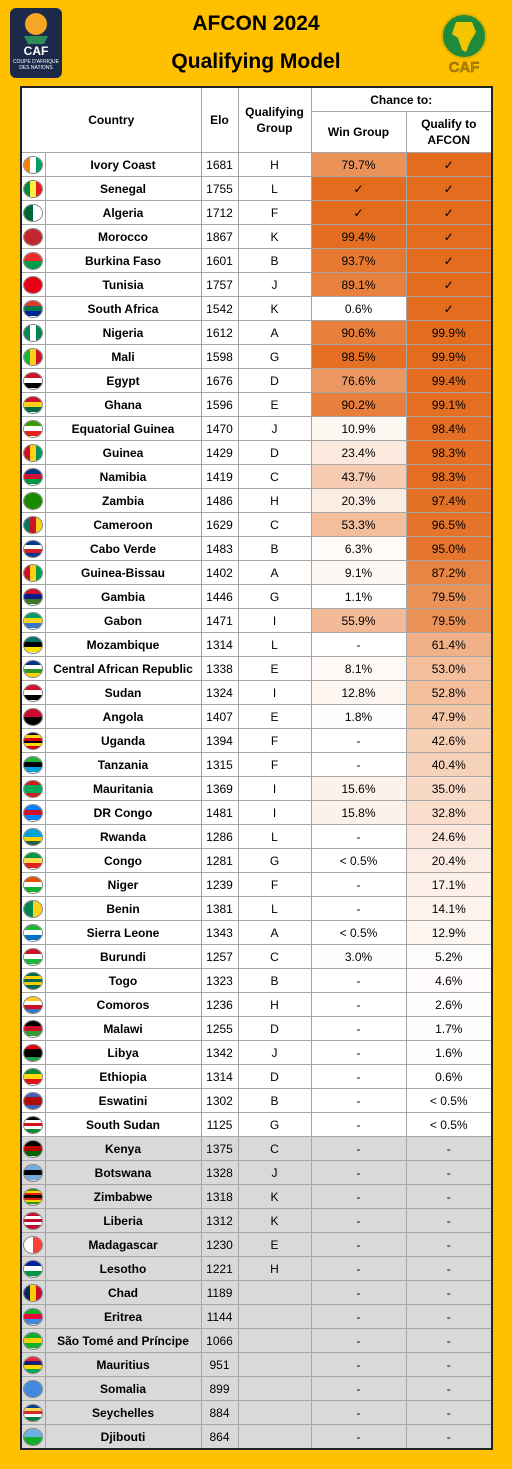  What do you see at coordinates (219, 836) in the screenshot?
I see `elo-cell: 1286` at bounding box center [219, 836].